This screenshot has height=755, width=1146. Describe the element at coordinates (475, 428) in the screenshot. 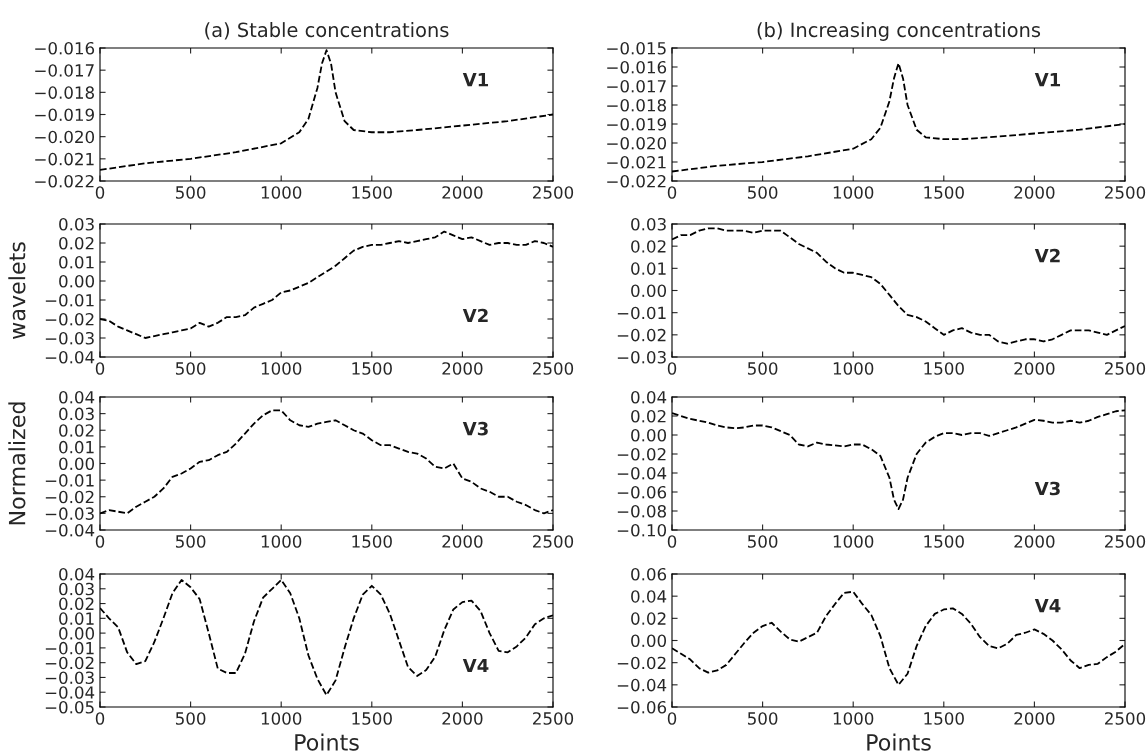

I see `series-label: V3` at that location.